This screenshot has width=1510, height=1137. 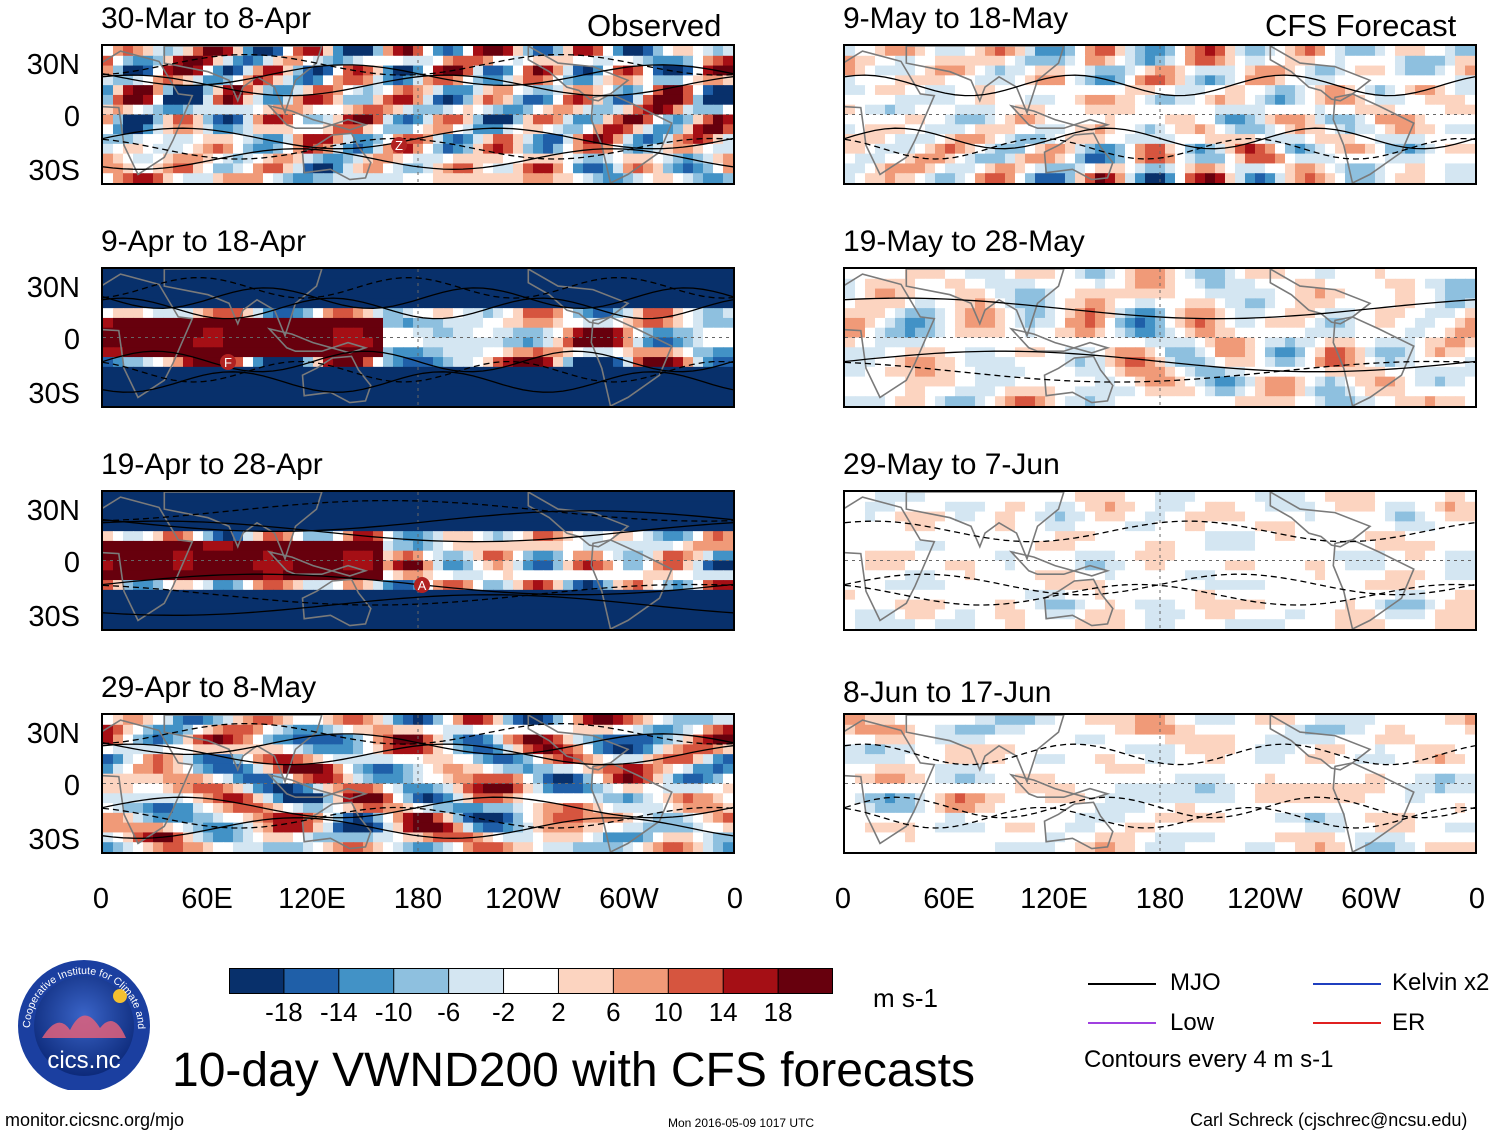 What do you see at coordinates (101, 899) in the screenshot?
I see `xtick-0-left: 0` at bounding box center [101, 899].